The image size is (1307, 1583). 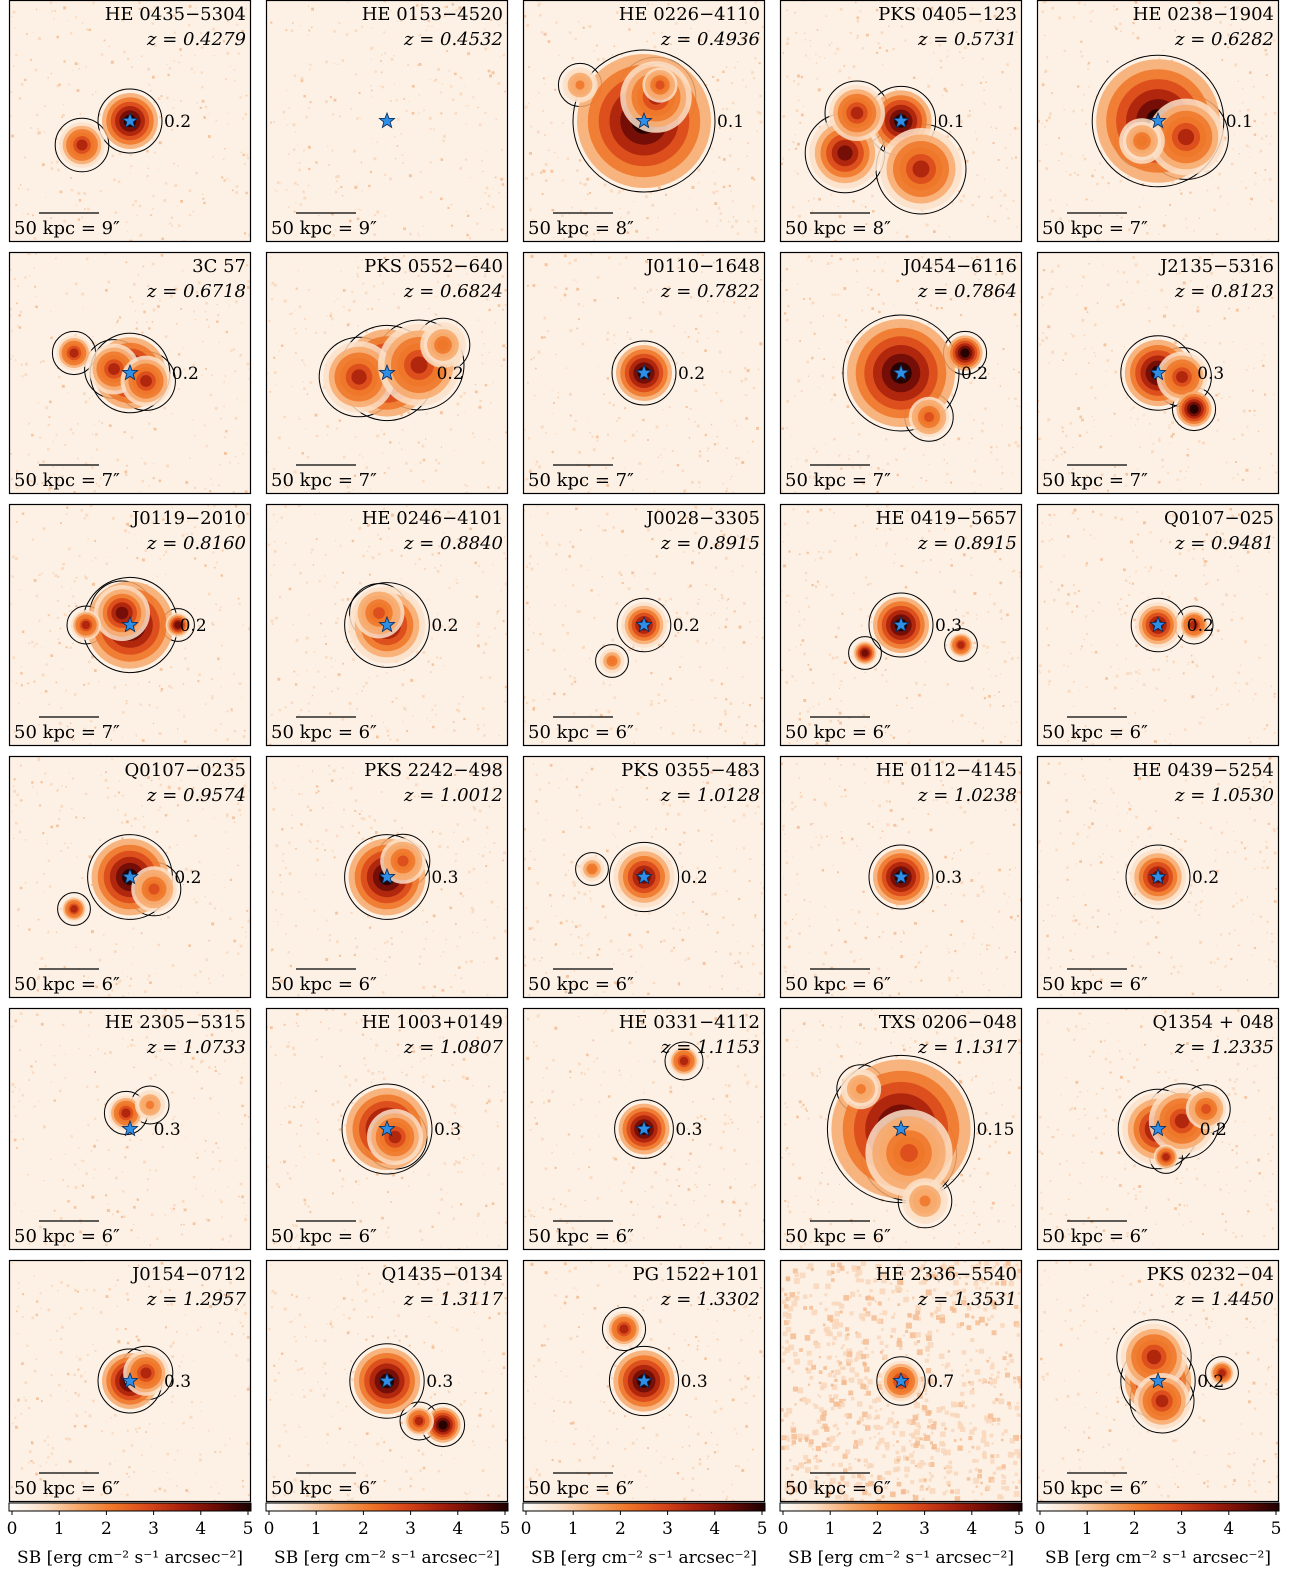 I want to click on redshift-label: z = 0.9481, so click(x=1224, y=543).